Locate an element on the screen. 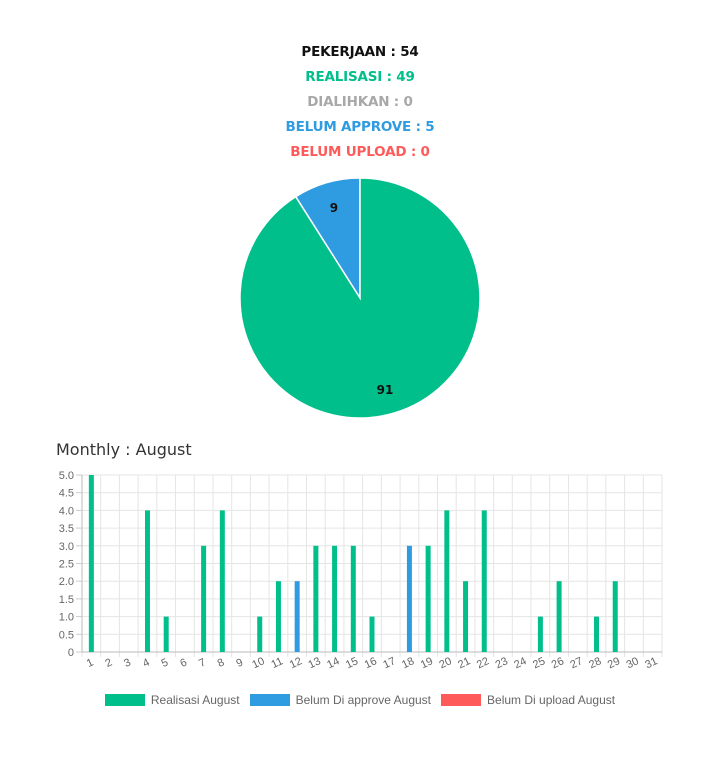 This screenshot has height=763, width=720. x-tick-label: 25 is located at coordinates (539, 663).